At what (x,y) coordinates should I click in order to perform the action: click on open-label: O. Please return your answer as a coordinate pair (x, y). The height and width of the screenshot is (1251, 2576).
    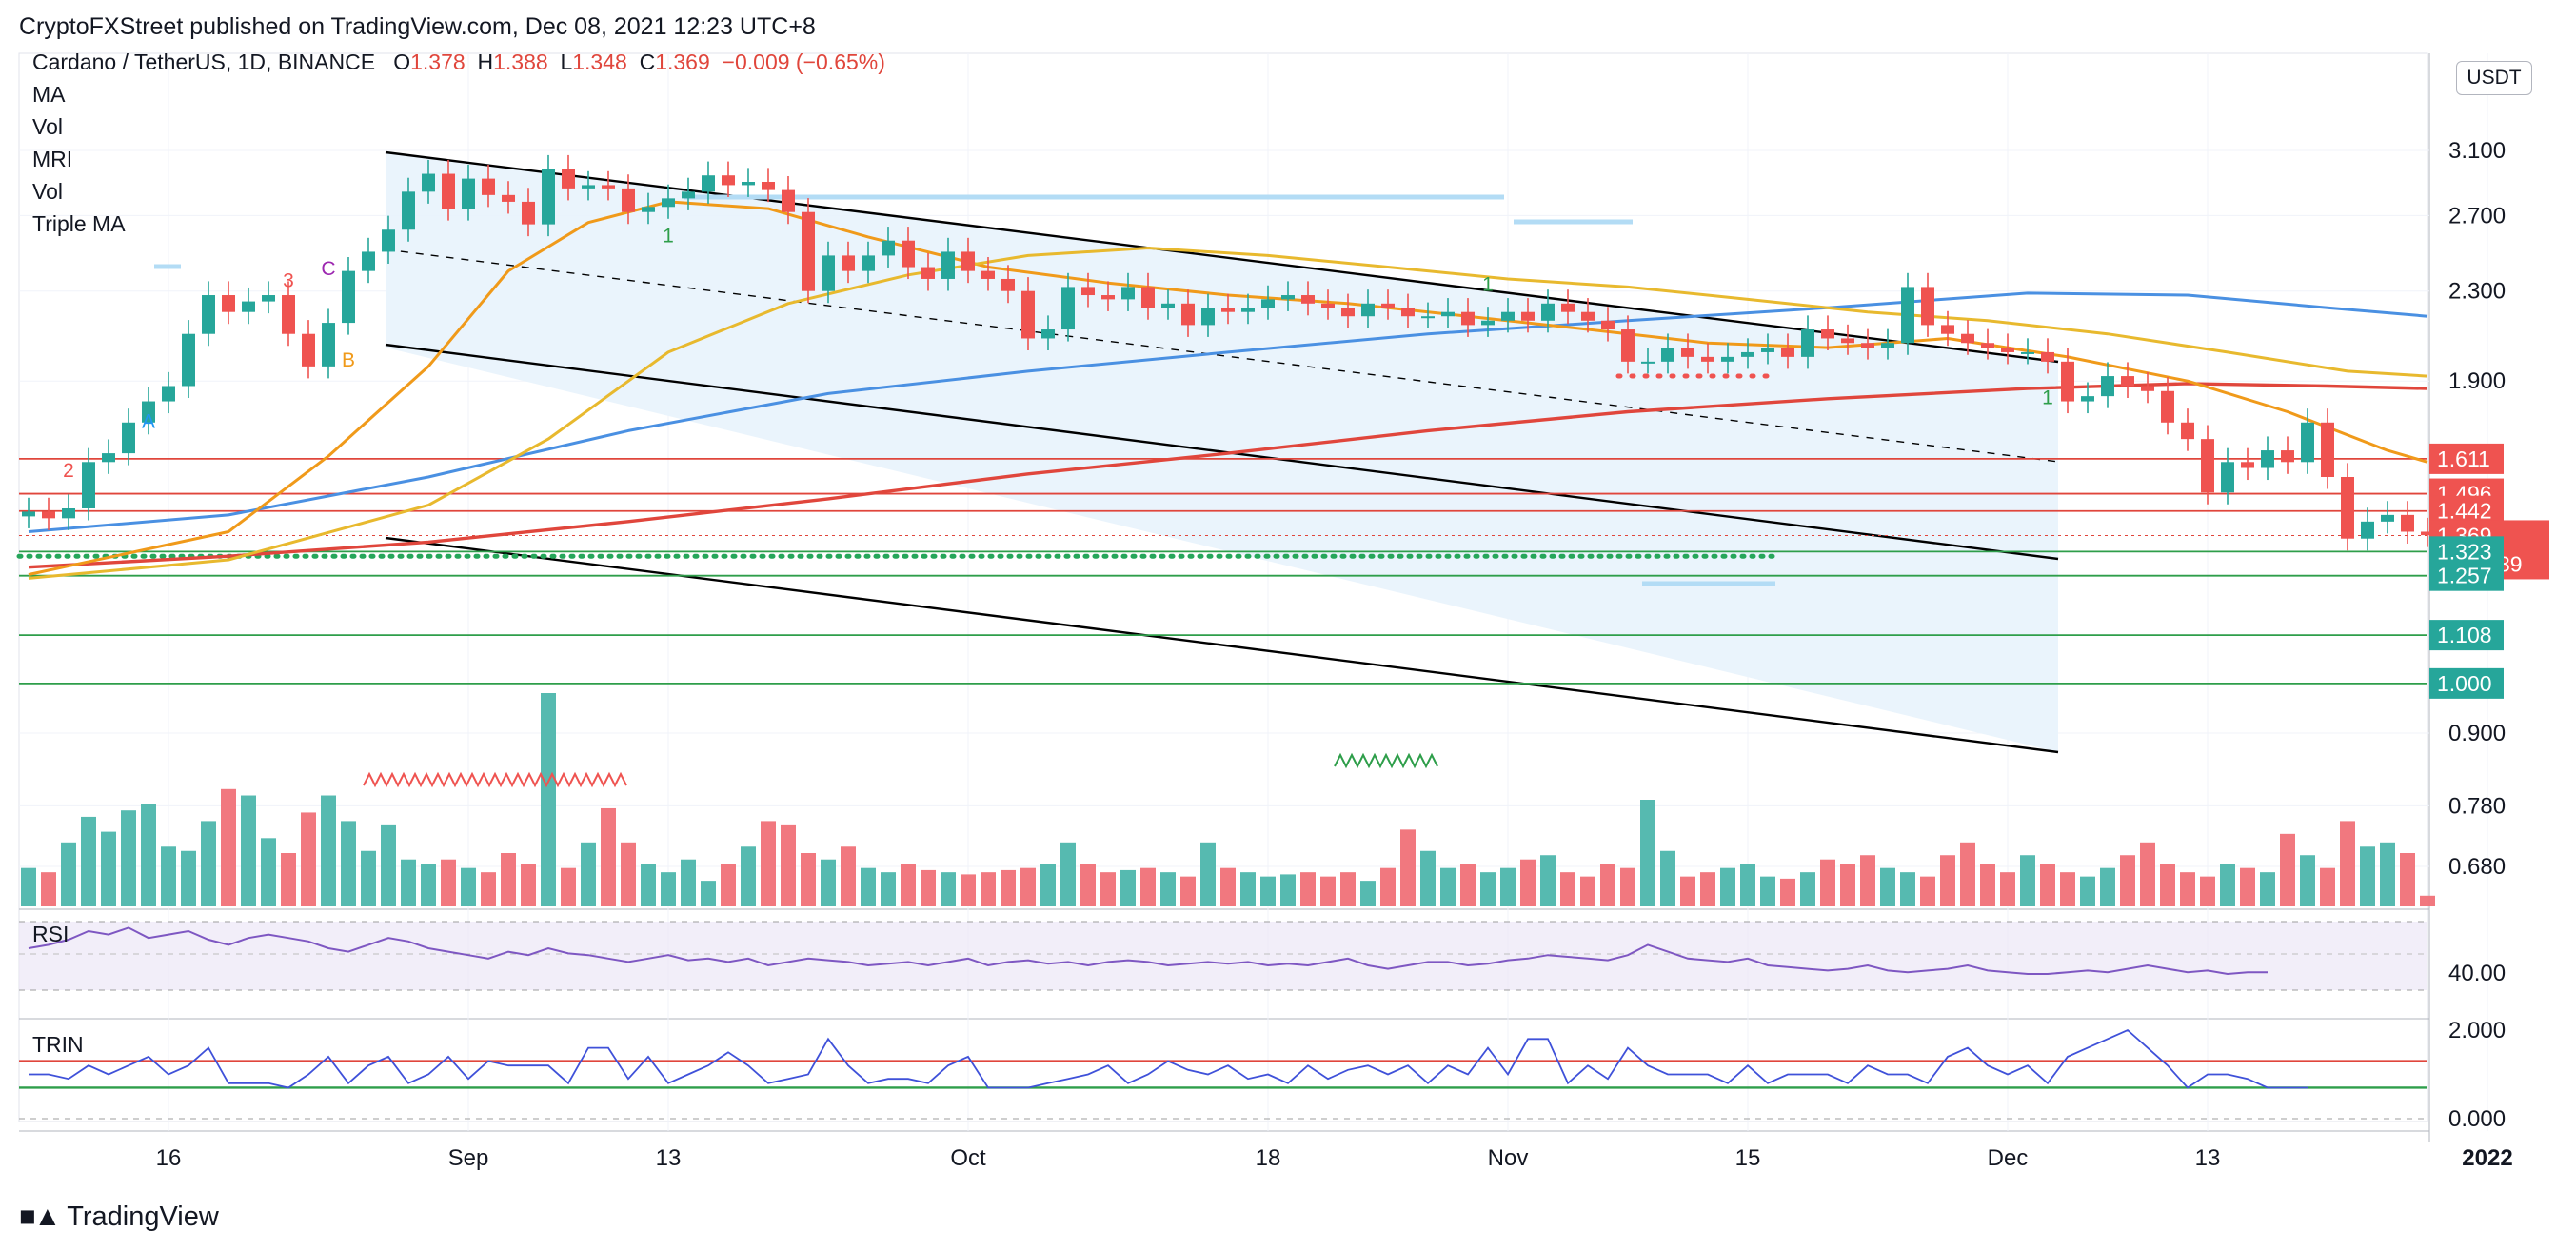
    Looking at the image, I should click on (402, 62).